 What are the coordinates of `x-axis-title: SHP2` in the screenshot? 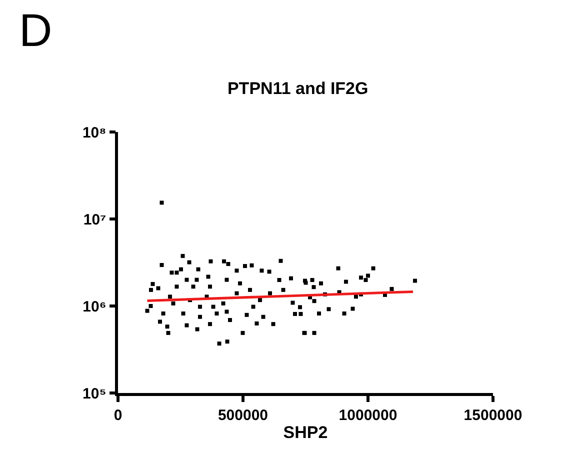 It's located at (305, 432).